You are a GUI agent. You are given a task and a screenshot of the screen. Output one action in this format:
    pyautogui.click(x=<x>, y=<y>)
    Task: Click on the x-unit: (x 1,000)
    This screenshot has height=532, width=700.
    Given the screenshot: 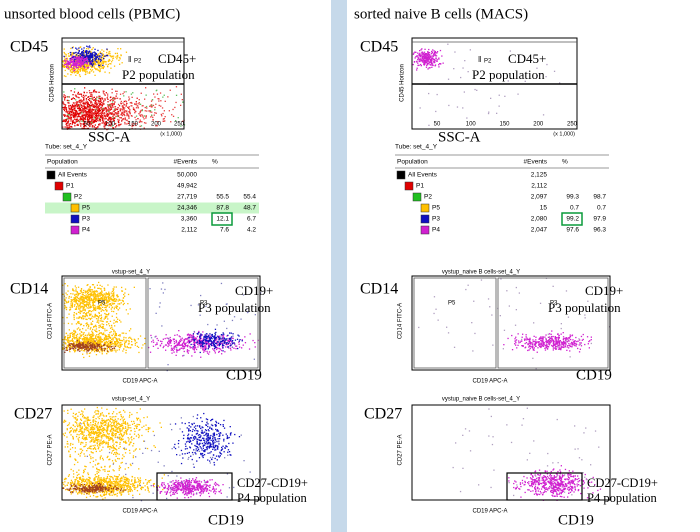 What is the action you would take?
    pyautogui.click(x=171, y=134)
    